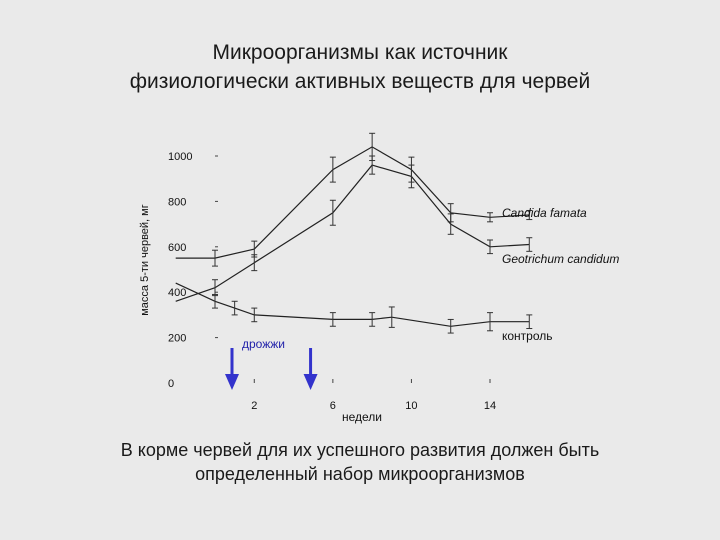  I want to click on slide-caption-line2: определенный набор микроорганизмов, so click(360, 474).